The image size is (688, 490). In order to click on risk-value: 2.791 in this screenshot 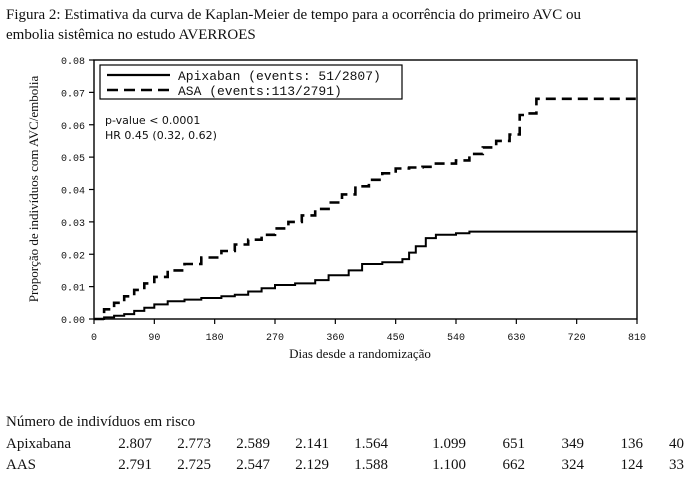, I will do `click(135, 465)`.